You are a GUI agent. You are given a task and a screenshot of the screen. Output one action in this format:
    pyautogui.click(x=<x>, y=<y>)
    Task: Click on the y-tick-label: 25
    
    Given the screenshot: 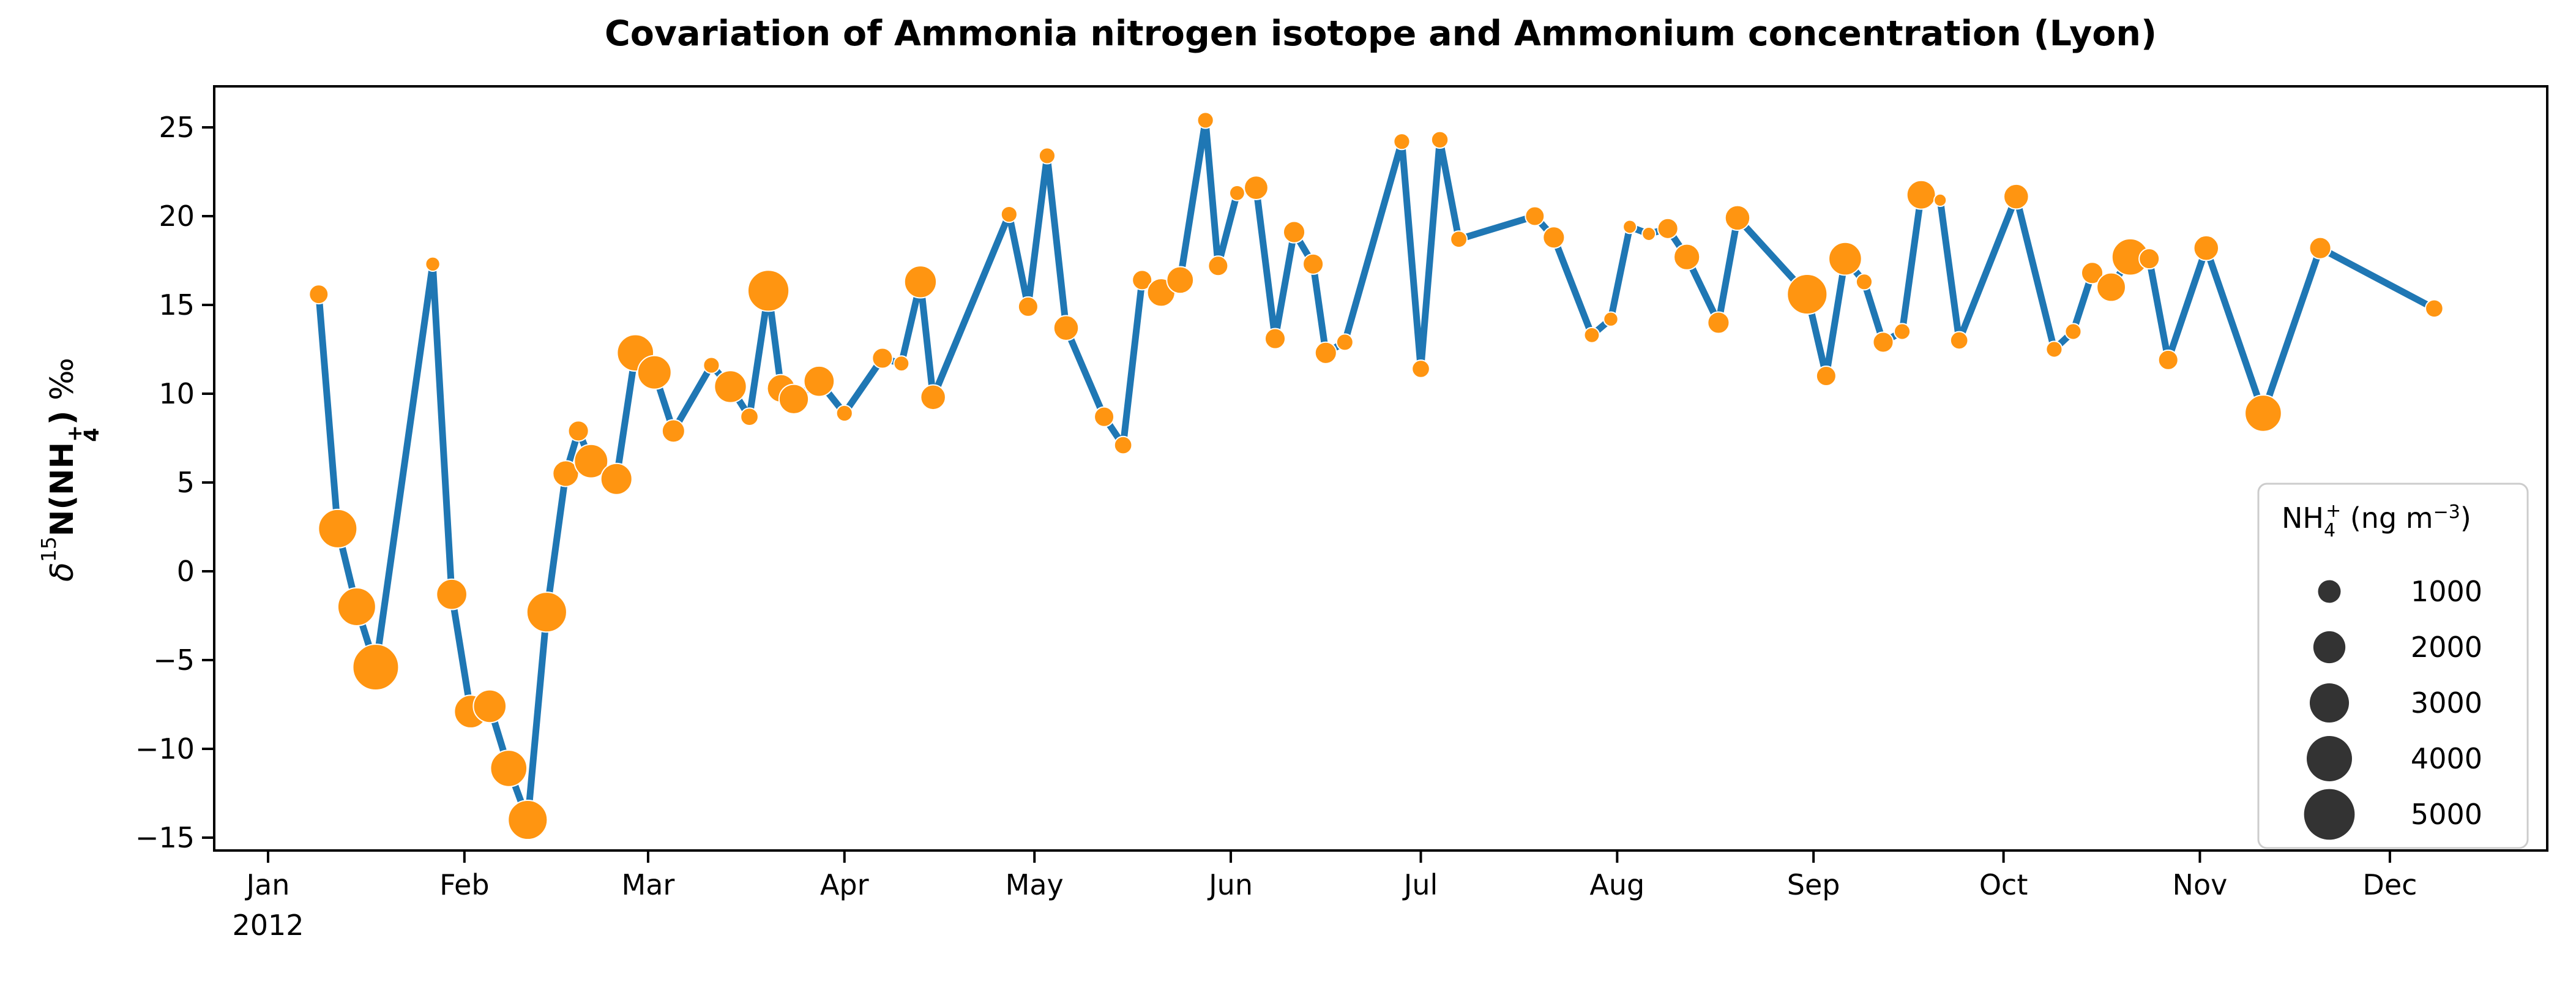 What is the action you would take?
    pyautogui.click(x=177, y=127)
    